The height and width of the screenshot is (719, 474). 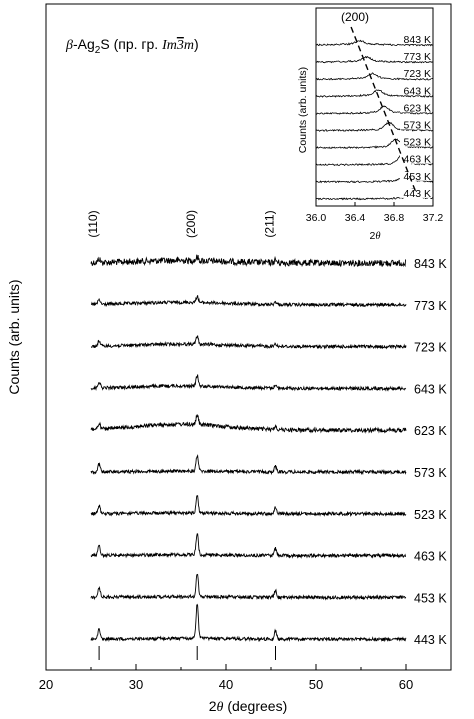 I want to click on reference-ticks, so click(x=187, y=653).